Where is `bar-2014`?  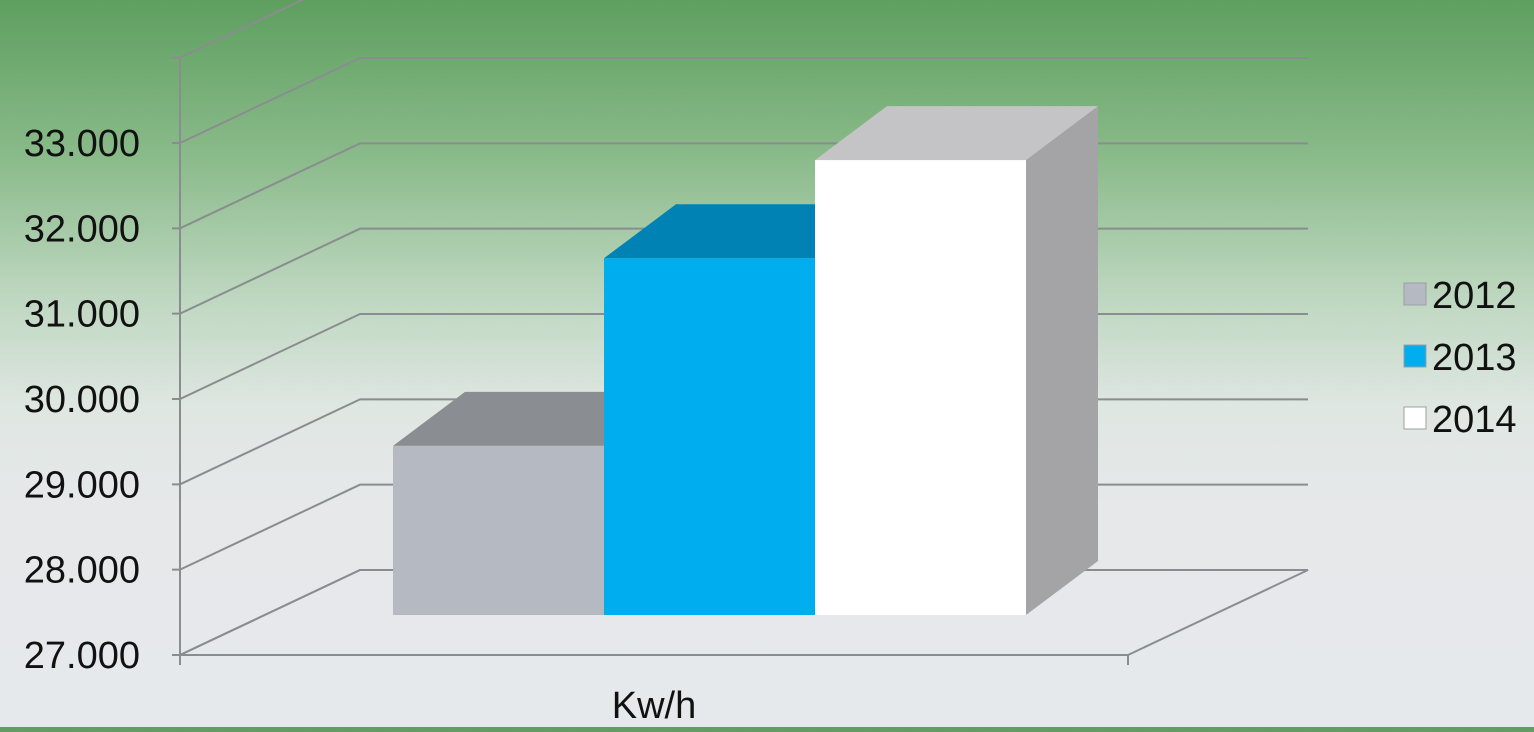 bar-2014 is located at coordinates (920, 388).